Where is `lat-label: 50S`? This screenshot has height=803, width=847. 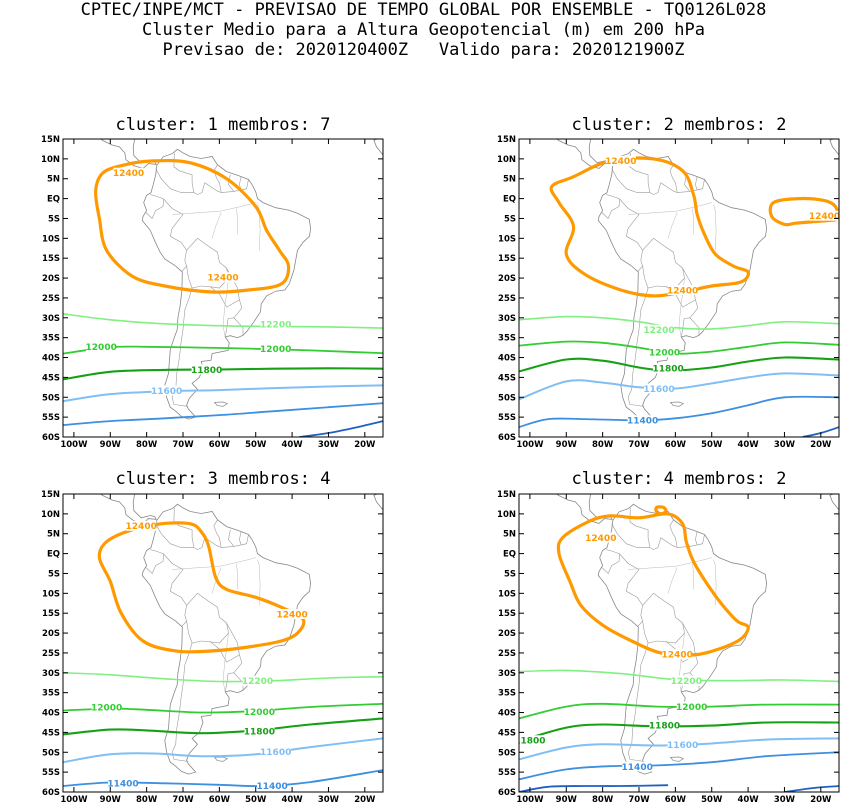 lat-label: 50S is located at coordinates (51, 753).